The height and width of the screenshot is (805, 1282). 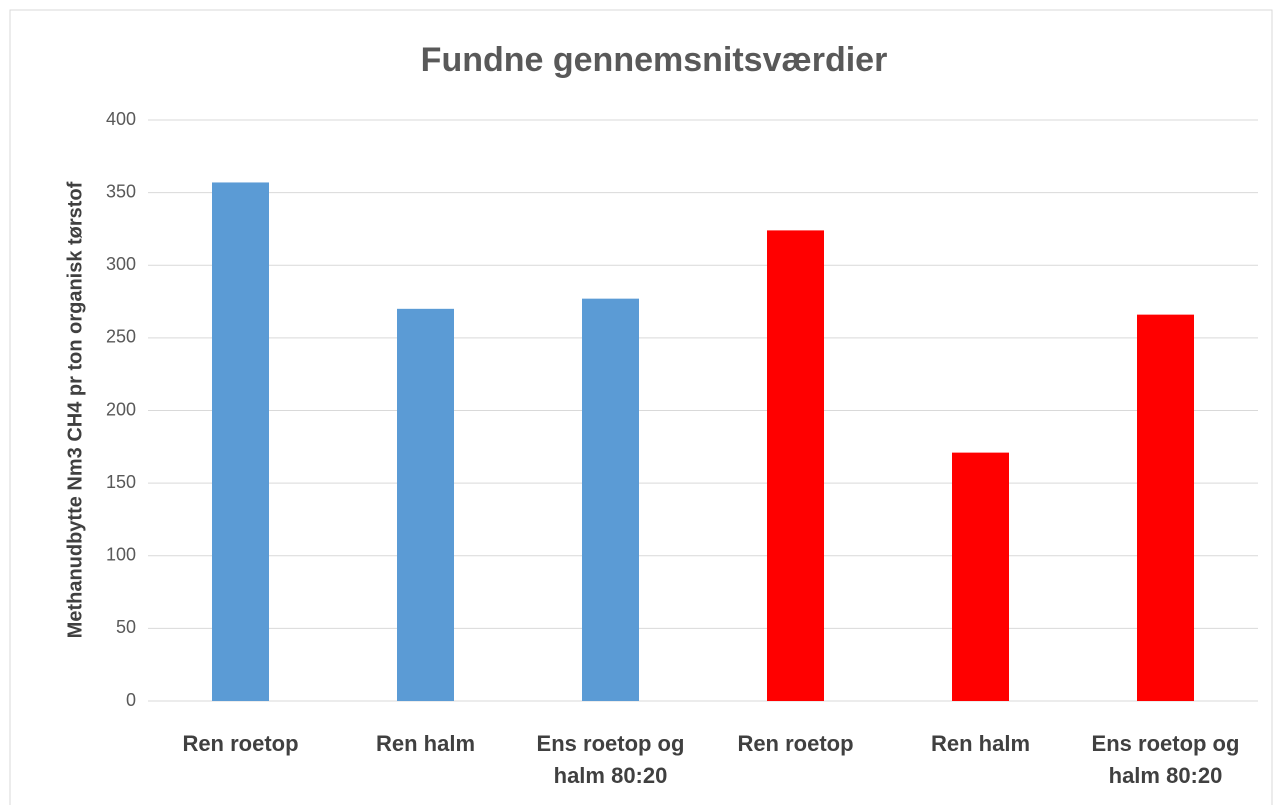 What do you see at coordinates (121, 337) in the screenshot?
I see `y-tick-label: 250` at bounding box center [121, 337].